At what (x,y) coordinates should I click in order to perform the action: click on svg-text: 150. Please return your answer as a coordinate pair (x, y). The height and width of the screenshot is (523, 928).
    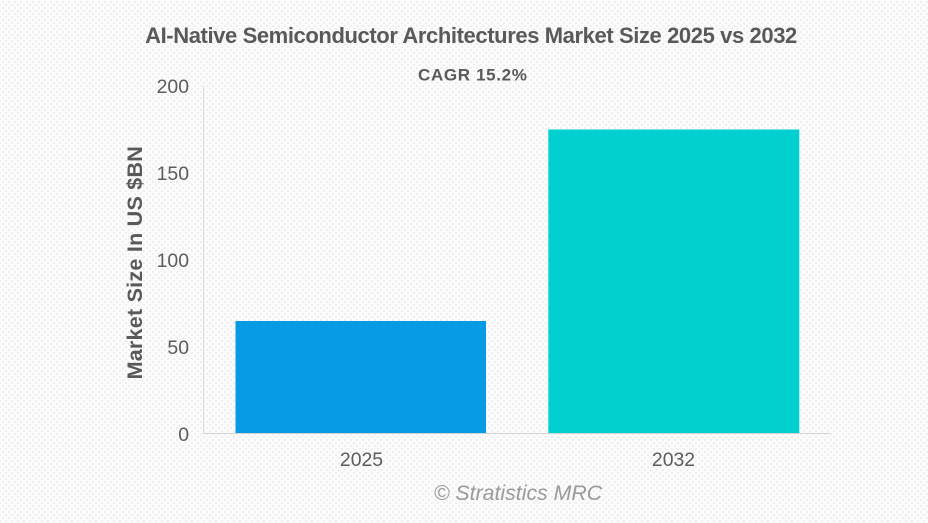
    Looking at the image, I should click on (173, 174).